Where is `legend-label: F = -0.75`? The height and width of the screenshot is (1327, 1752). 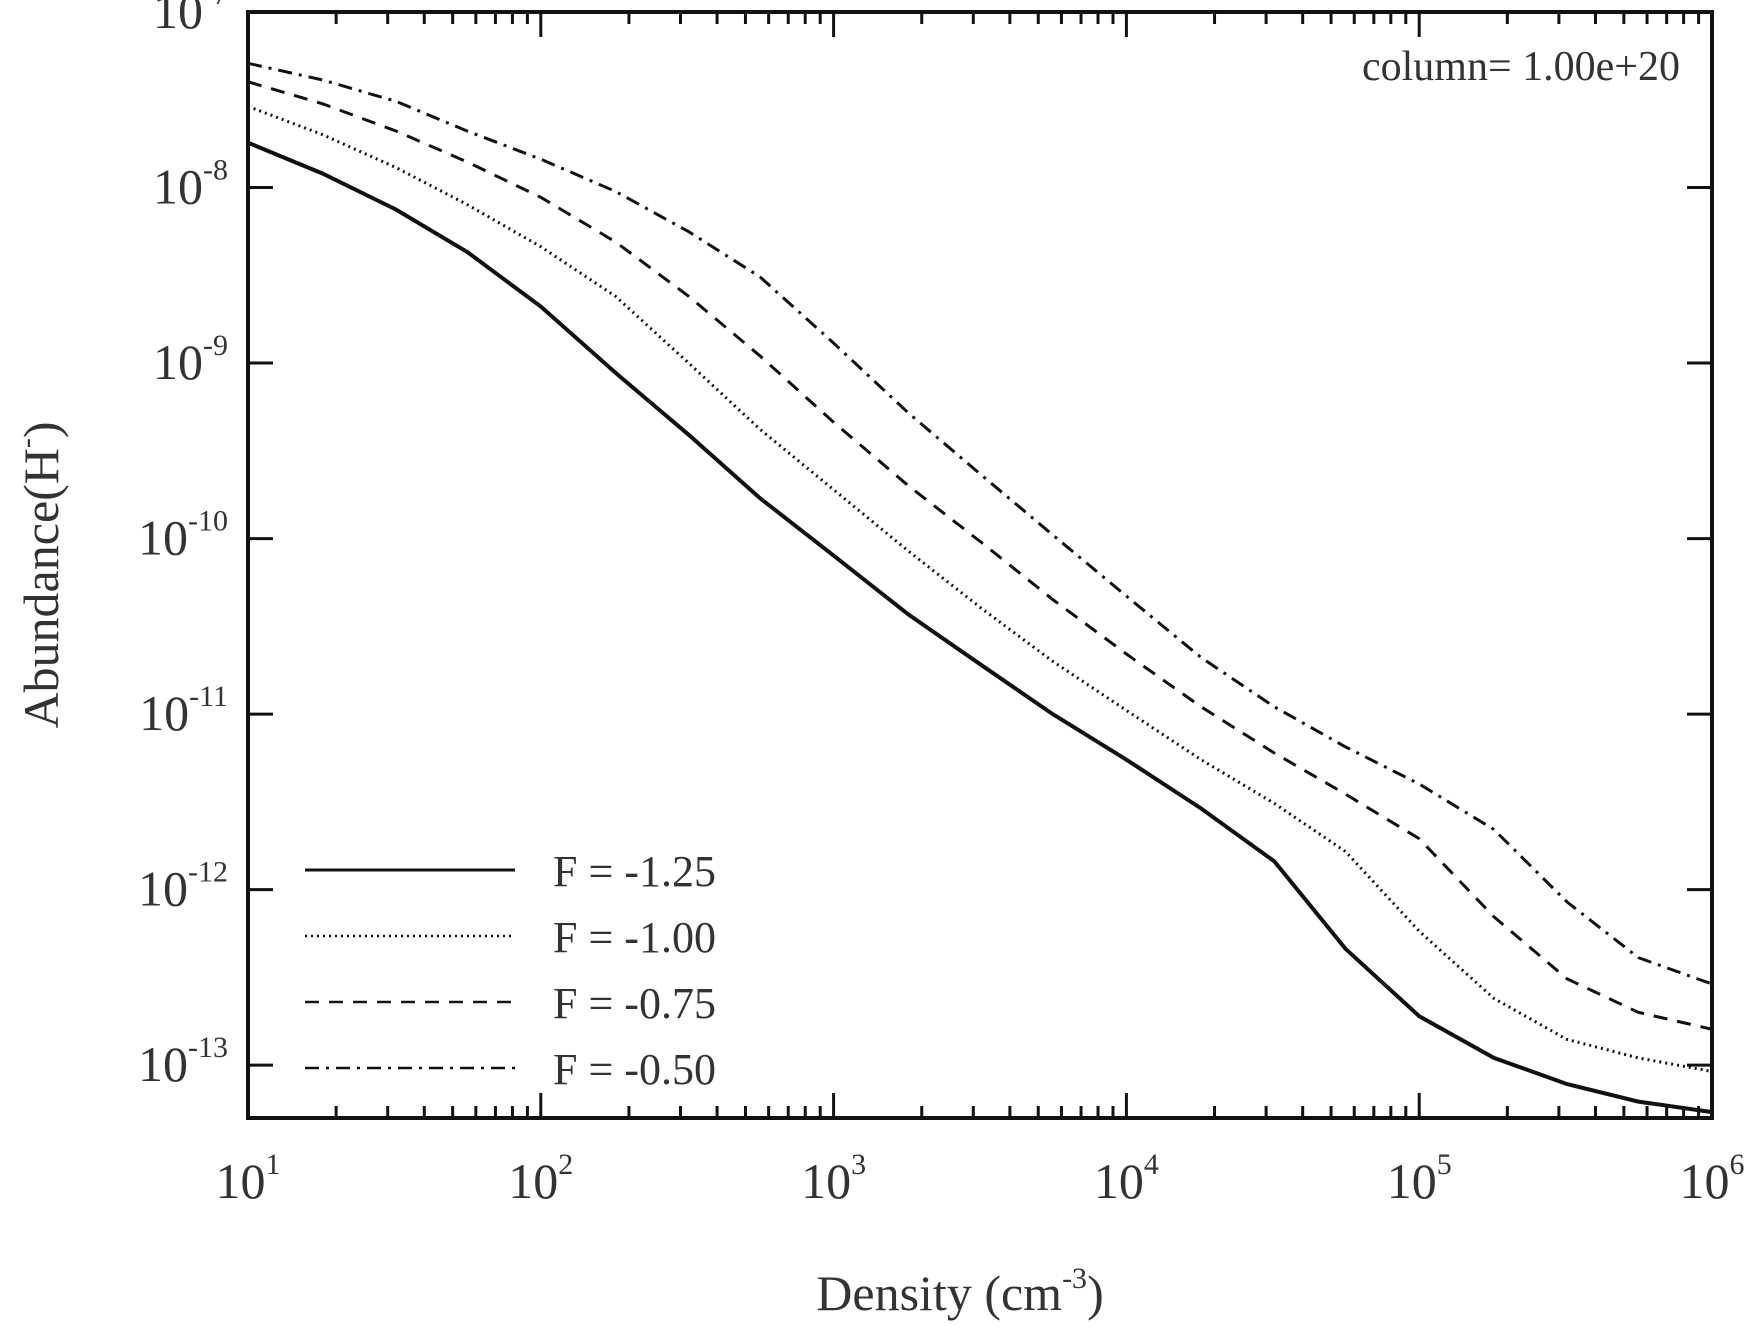
legend-label: F = -0.75 is located at coordinates (634, 1003).